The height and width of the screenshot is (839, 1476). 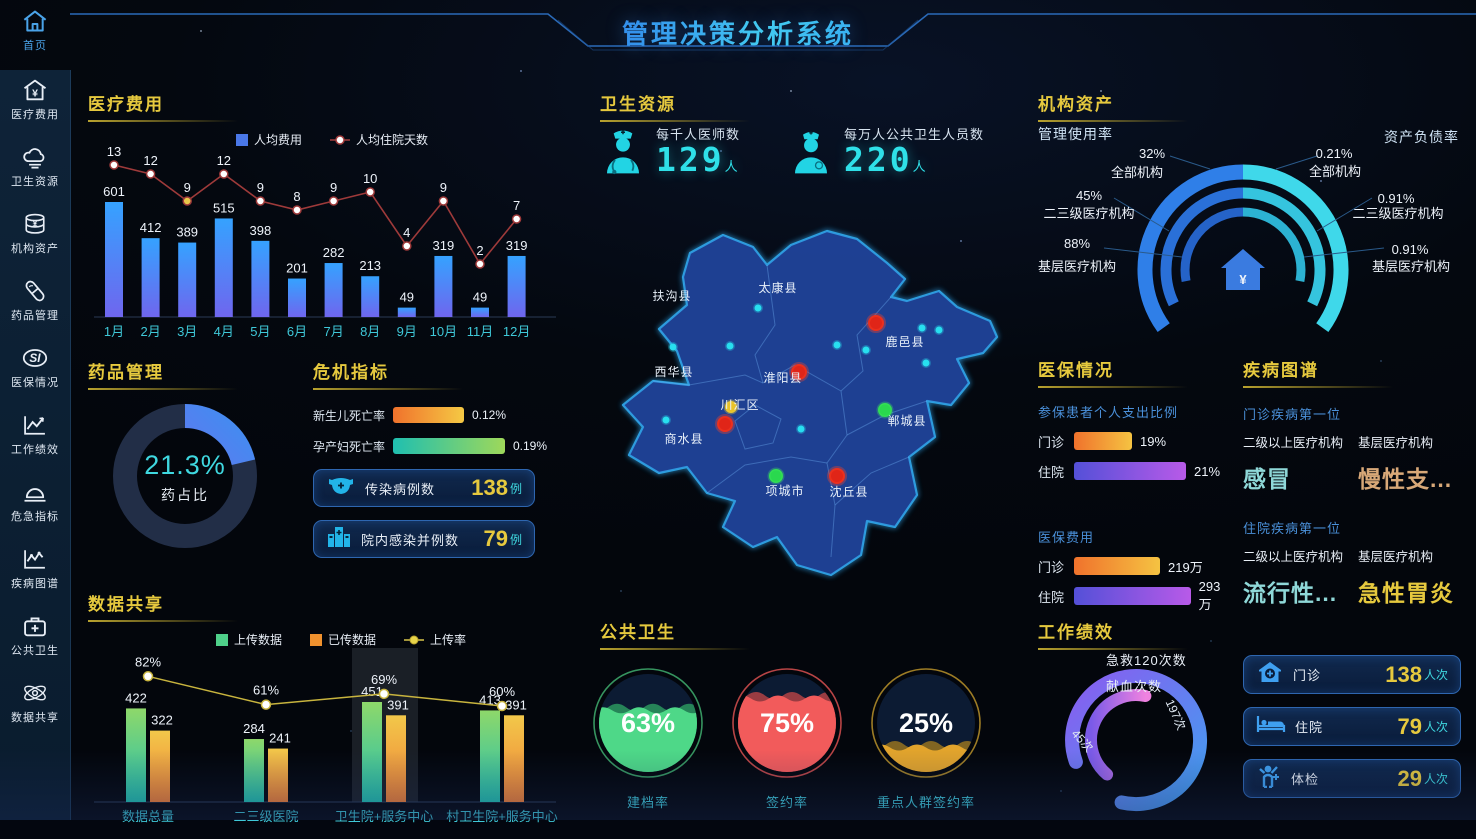 What do you see at coordinates (1292, 528) in the screenshot?
I see `disease-subtitle-2: 住院疾病第一位` at bounding box center [1292, 528].